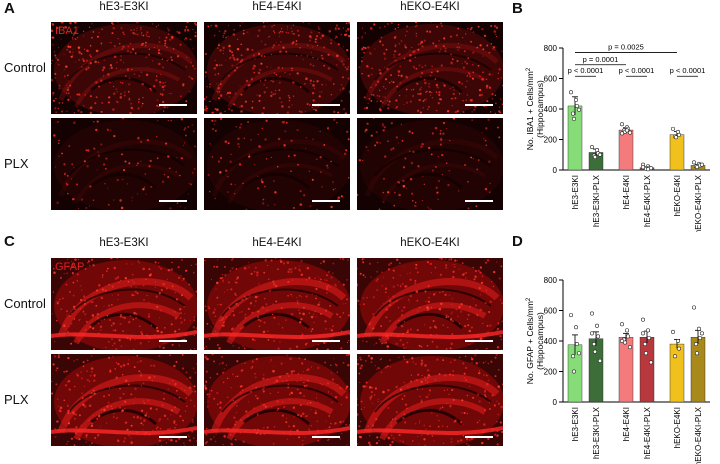  What do you see at coordinates (124, 304) in the screenshot?
I see `micrograph-c-control-0: GFAP` at bounding box center [124, 304].